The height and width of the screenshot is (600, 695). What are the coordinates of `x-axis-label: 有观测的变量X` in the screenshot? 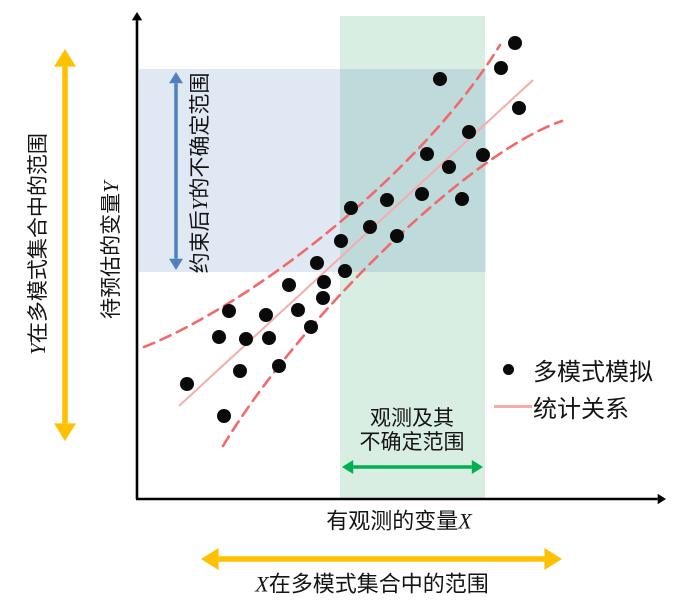 It's located at (398, 520).